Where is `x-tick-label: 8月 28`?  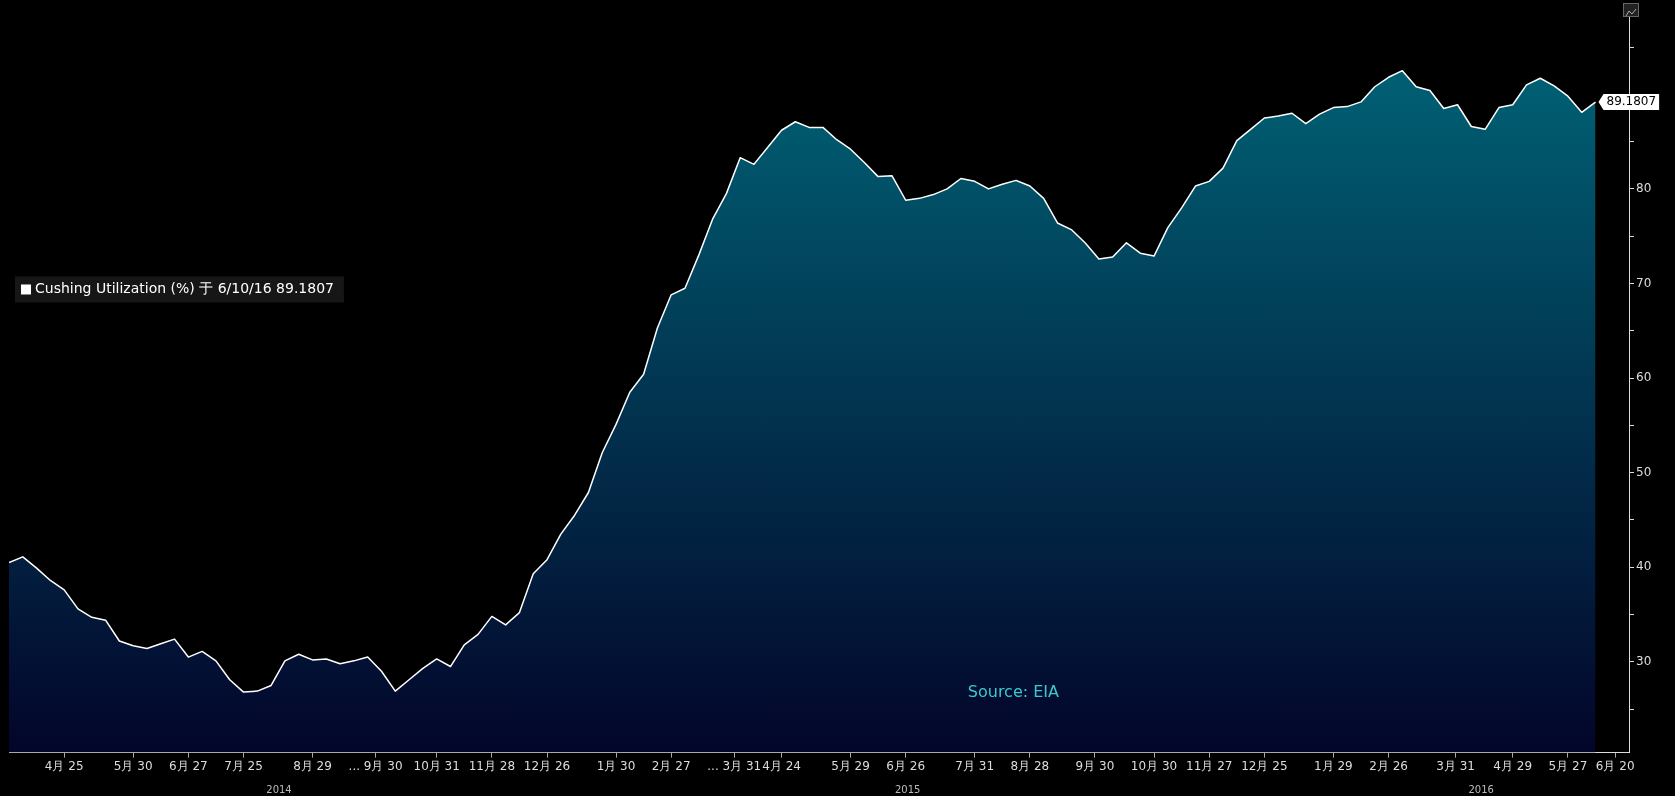 x-tick-label: 8月 28 is located at coordinates (1030, 765).